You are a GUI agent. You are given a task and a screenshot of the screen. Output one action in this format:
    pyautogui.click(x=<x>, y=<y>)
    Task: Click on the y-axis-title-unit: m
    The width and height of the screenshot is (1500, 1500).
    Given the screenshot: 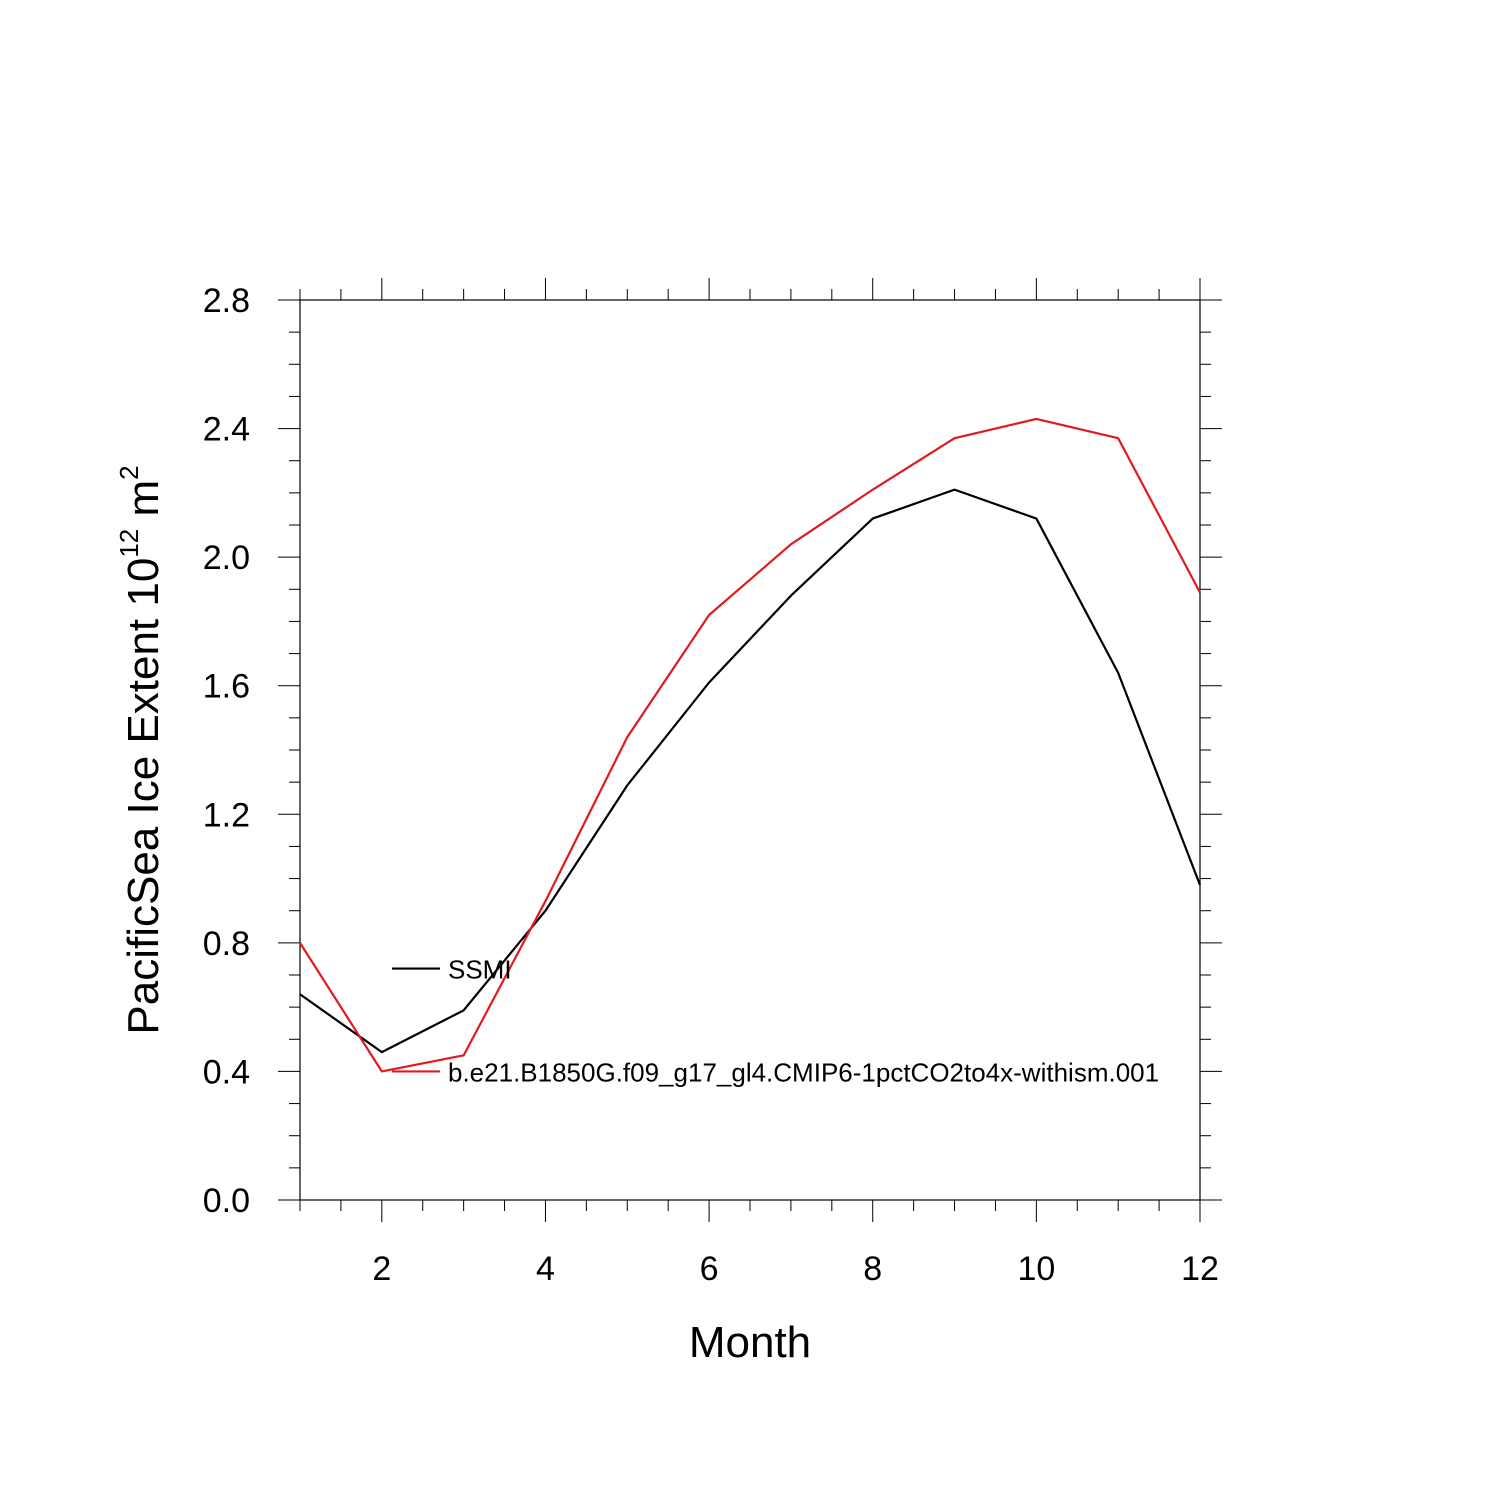 What is the action you would take?
    pyautogui.click(x=143, y=504)
    